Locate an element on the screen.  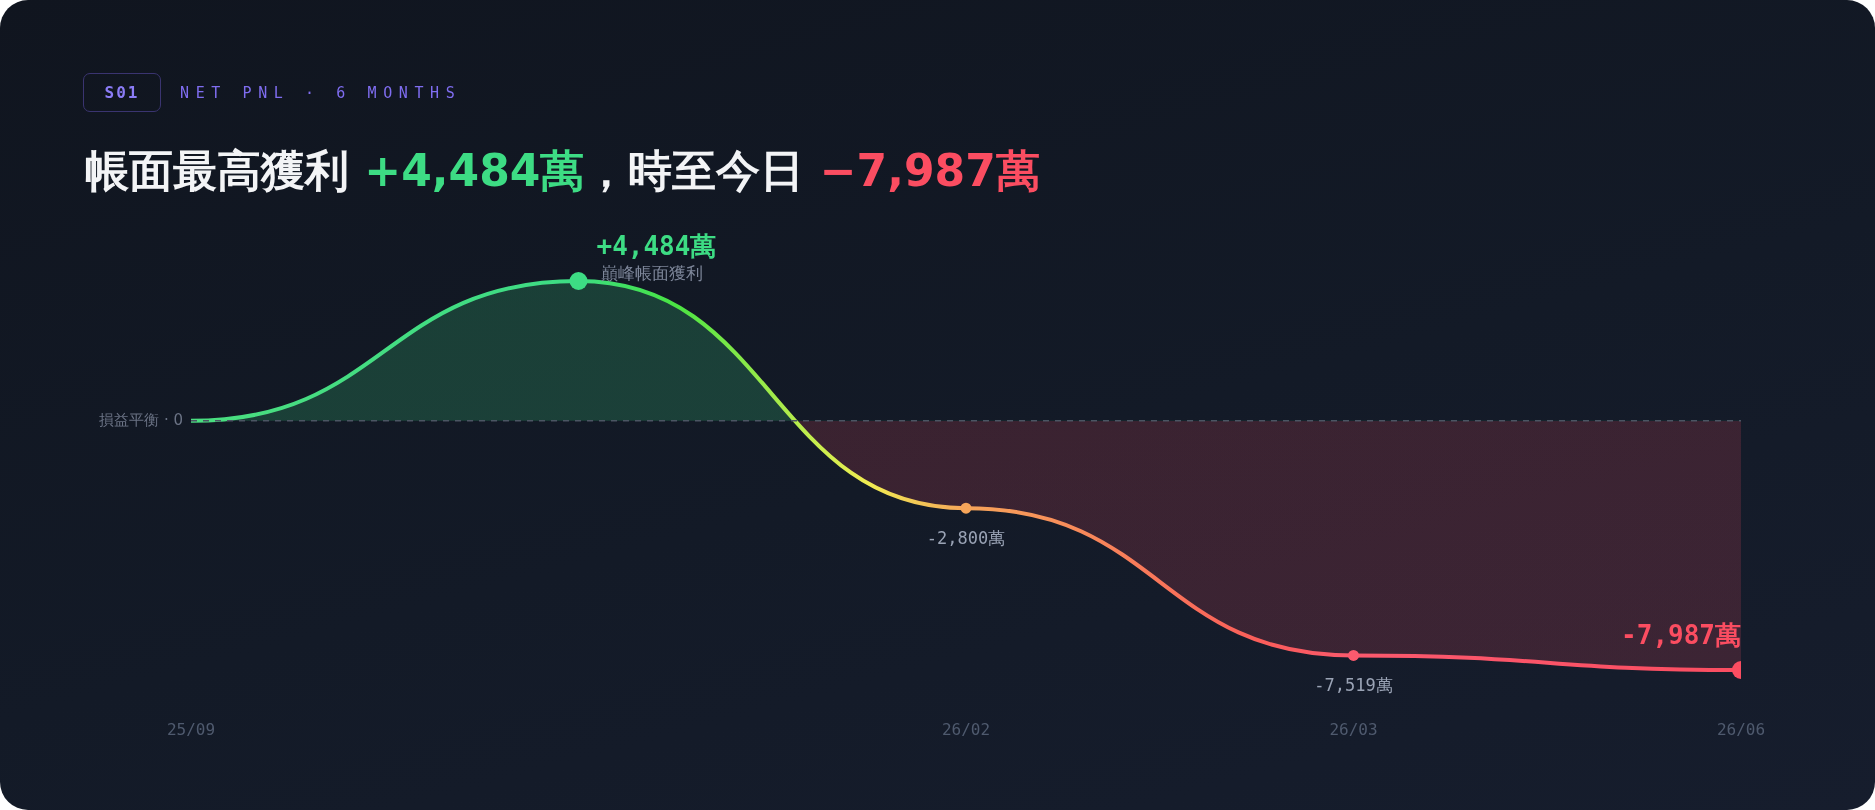
data-label: -7,519萬 is located at coordinates (1353, 685).